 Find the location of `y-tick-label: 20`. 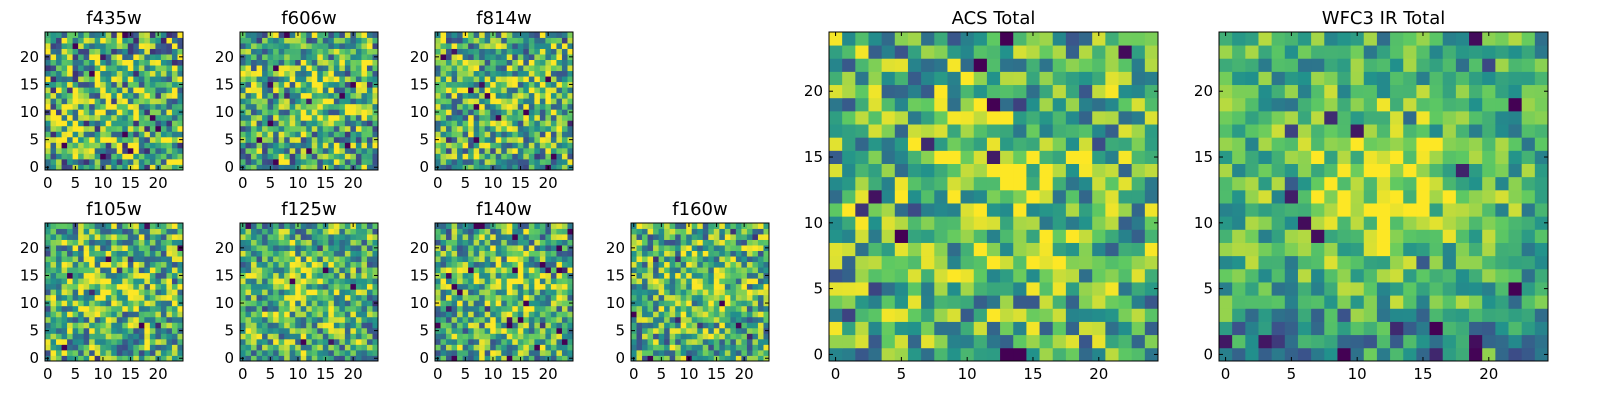

y-tick-label: 20 is located at coordinates (29, 248).